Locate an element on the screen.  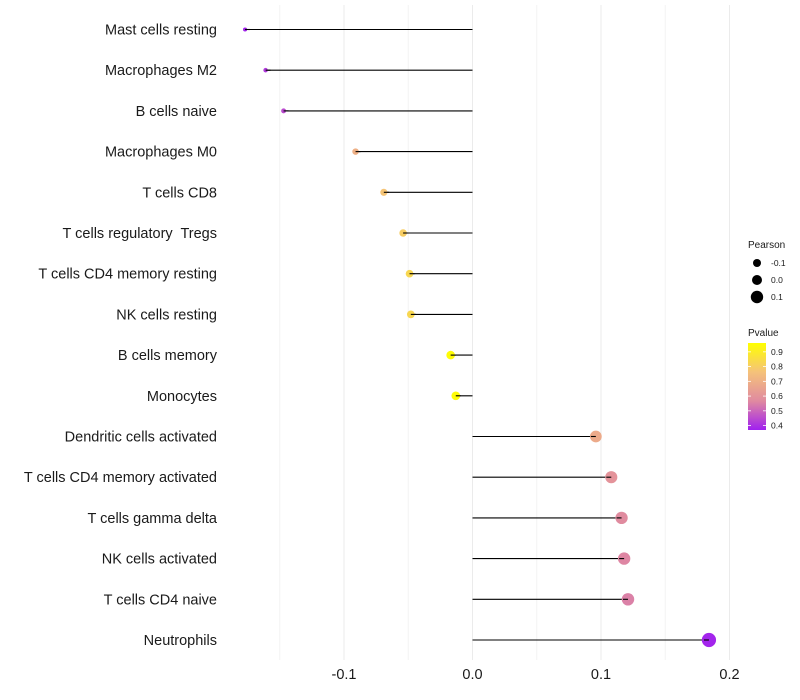
y-tick-label: Macrophages M2 is located at coordinates (161, 71).